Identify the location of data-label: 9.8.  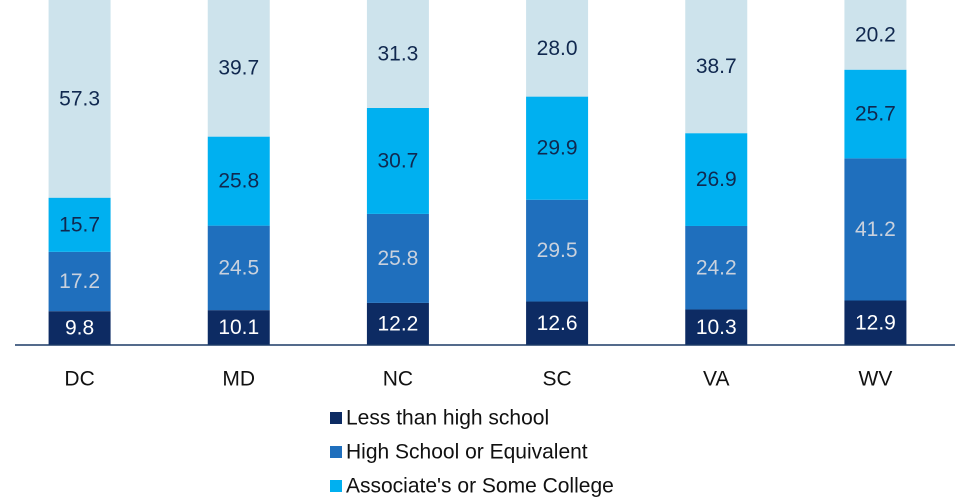
(79, 328).